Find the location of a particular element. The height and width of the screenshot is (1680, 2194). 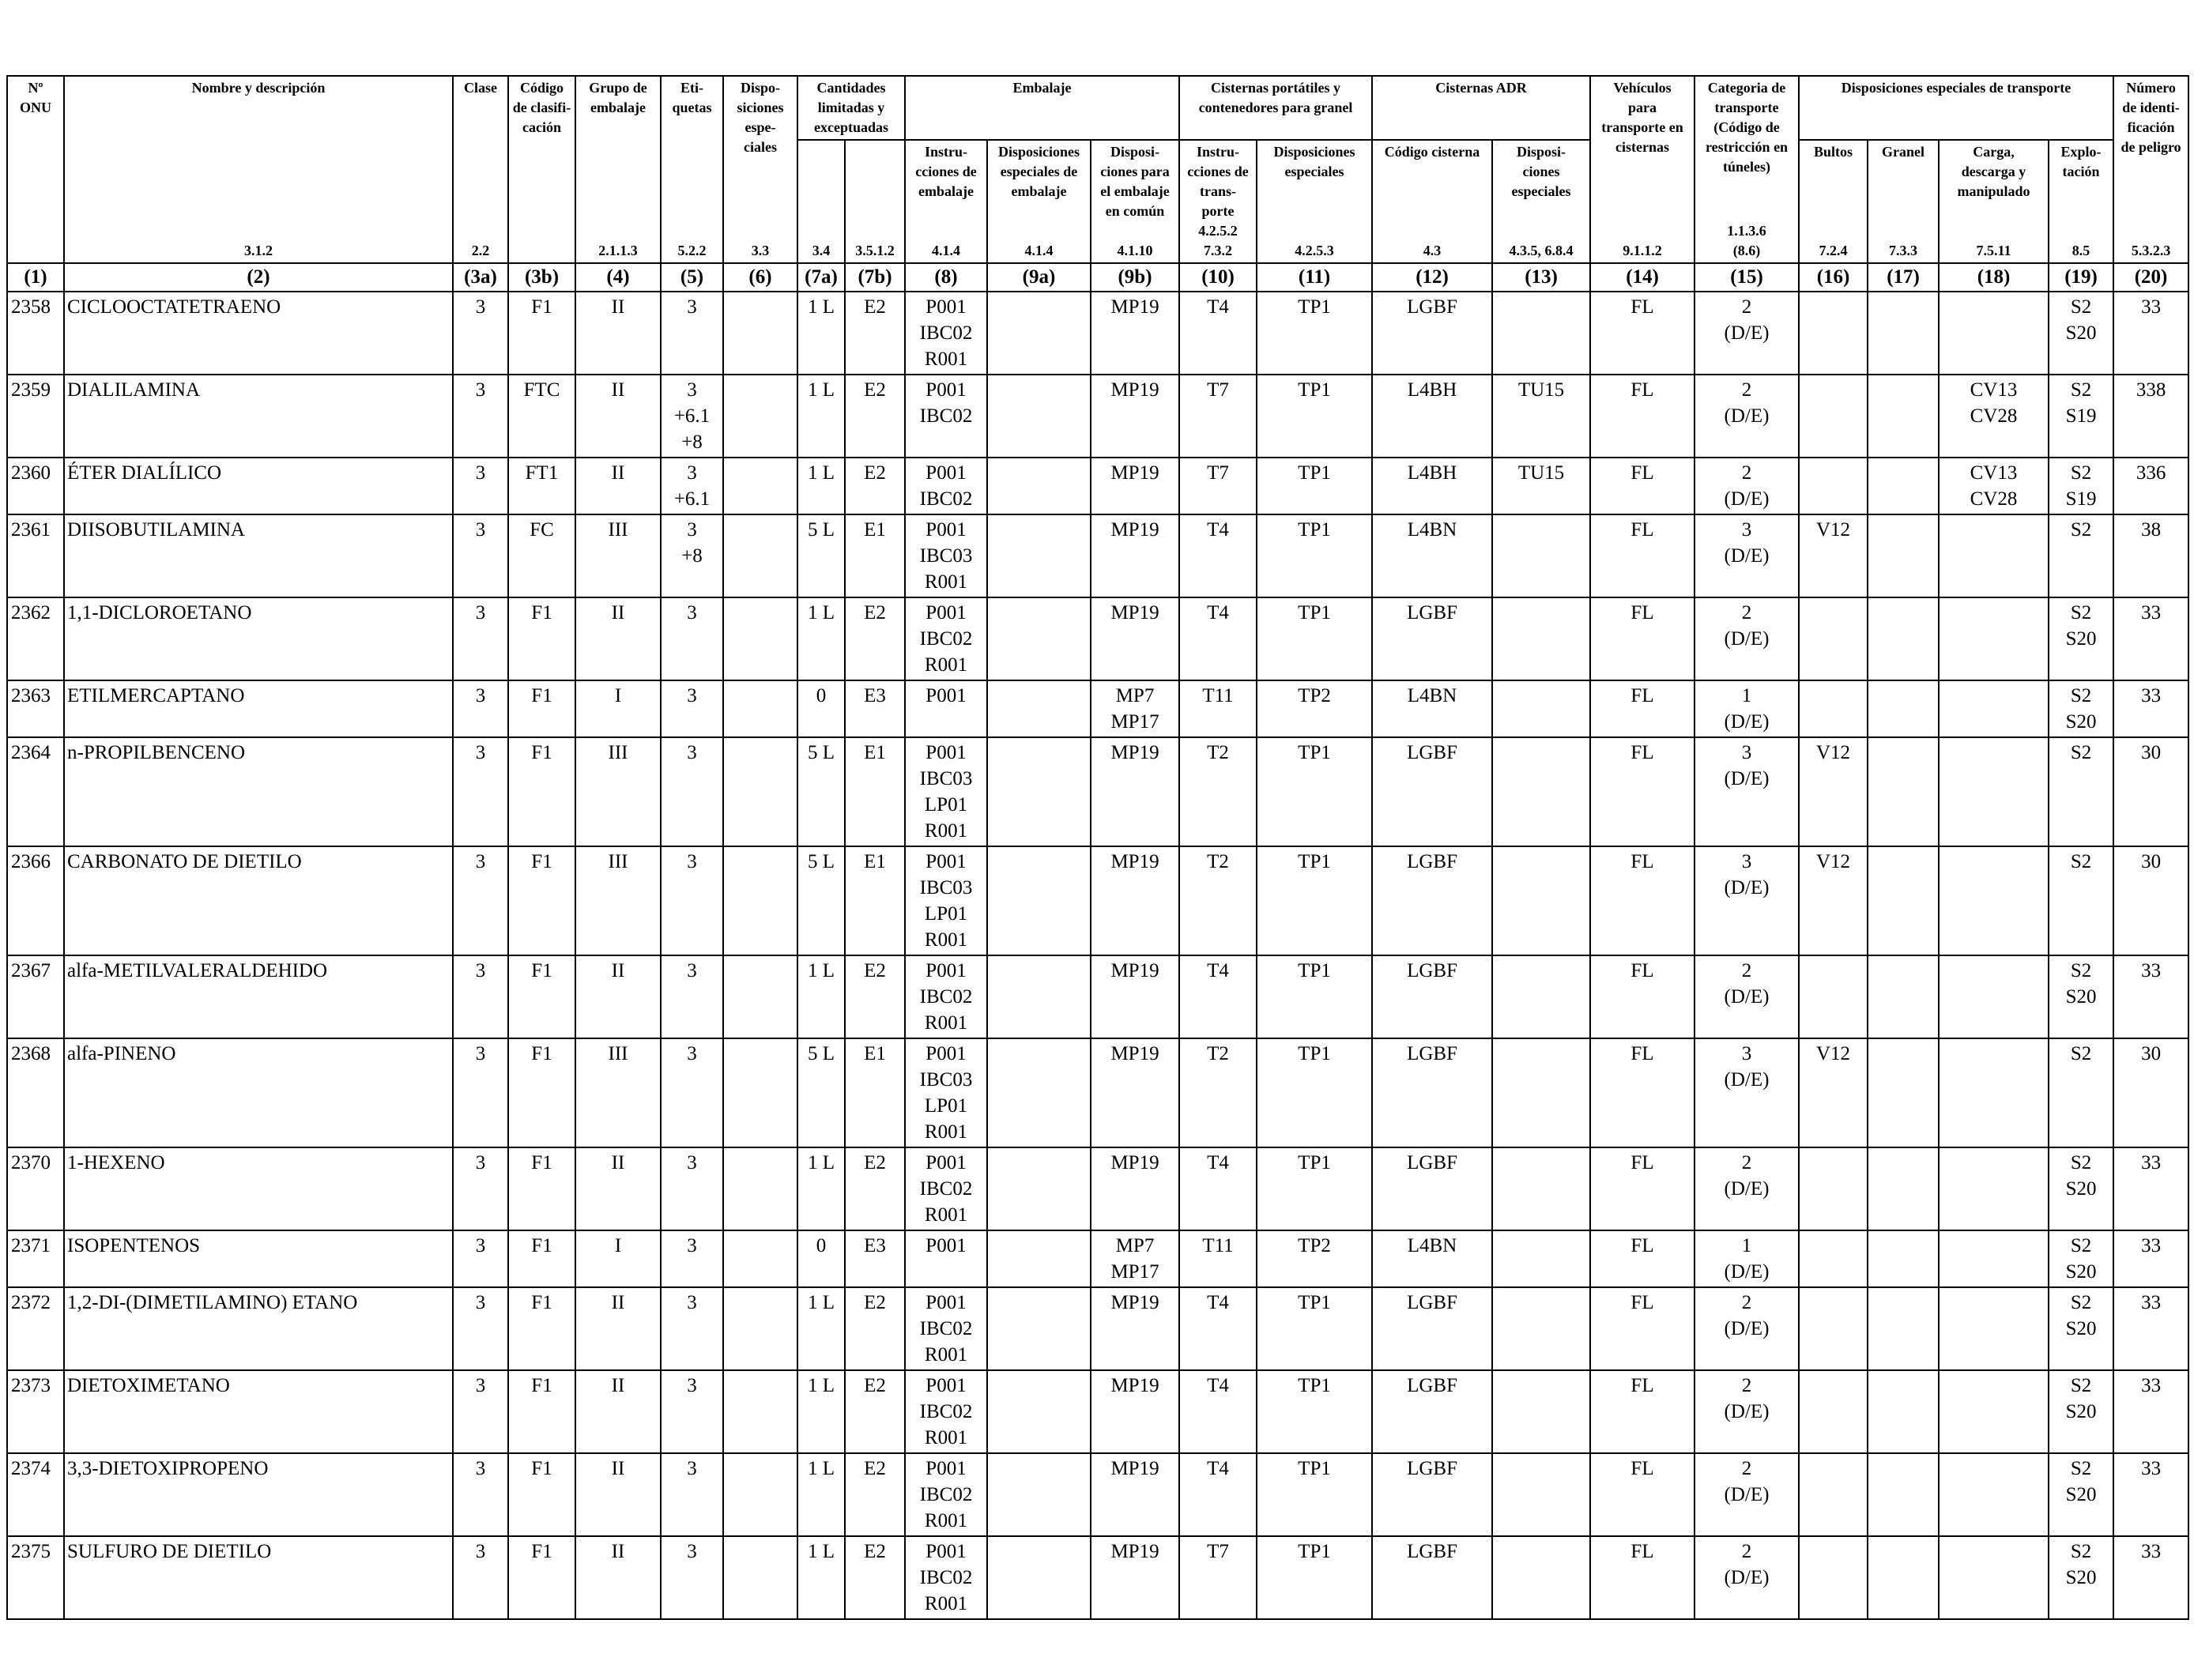

cell-onu: 2364 is located at coordinates (35, 791).